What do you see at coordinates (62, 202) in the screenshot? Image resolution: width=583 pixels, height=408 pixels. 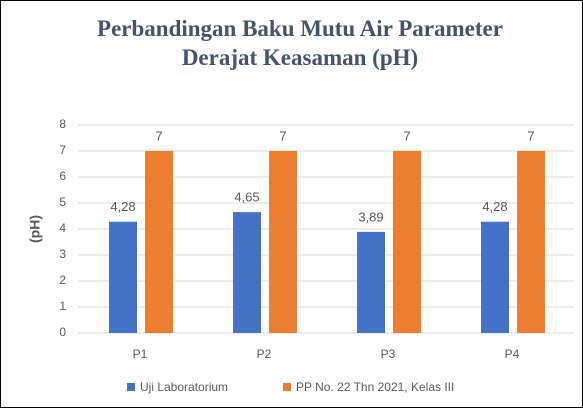 I see `y-tick-label: 5` at bounding box center [62, 202].